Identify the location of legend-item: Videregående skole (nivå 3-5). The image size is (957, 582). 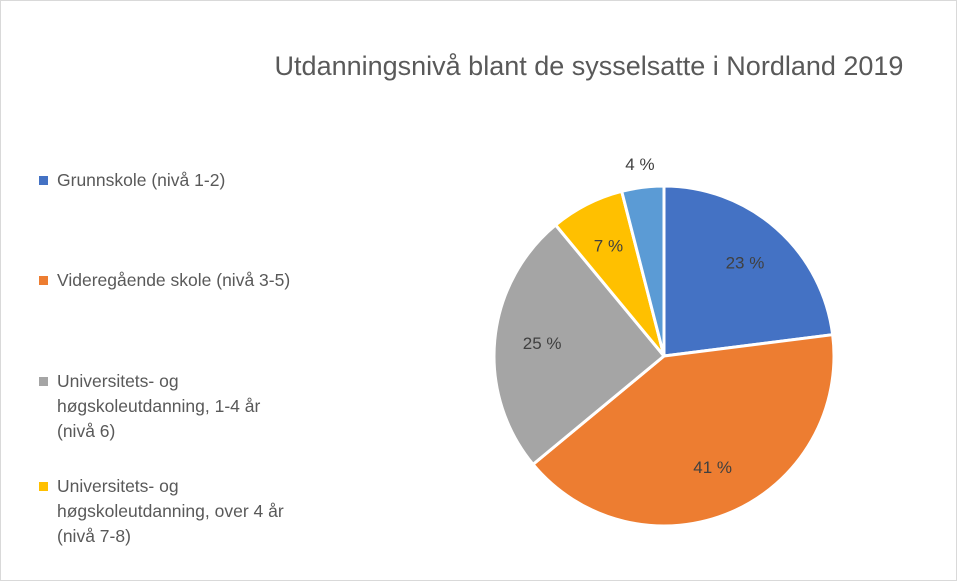
(169, 280).